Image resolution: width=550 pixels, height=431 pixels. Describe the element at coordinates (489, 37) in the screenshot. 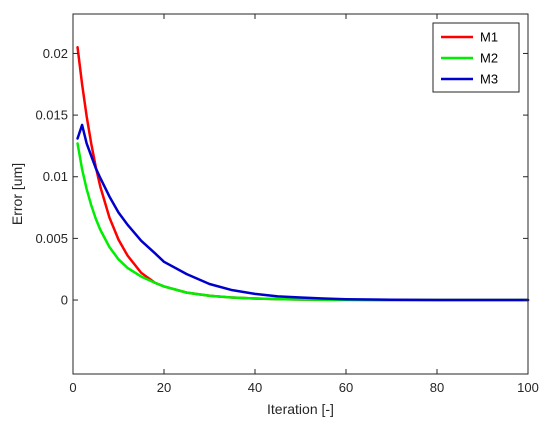

I see `legend-label-m1: M1` at that location.